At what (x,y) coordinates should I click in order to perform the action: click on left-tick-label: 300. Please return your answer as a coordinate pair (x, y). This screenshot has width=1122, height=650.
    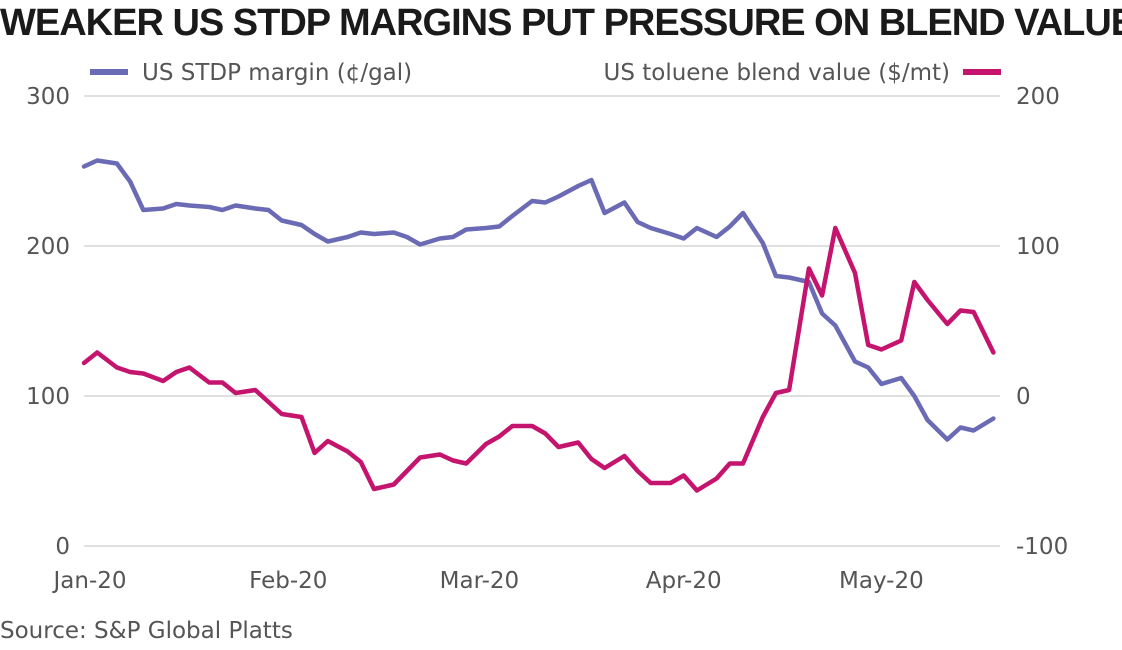
    Looking at the image, I should click on (48, 97).